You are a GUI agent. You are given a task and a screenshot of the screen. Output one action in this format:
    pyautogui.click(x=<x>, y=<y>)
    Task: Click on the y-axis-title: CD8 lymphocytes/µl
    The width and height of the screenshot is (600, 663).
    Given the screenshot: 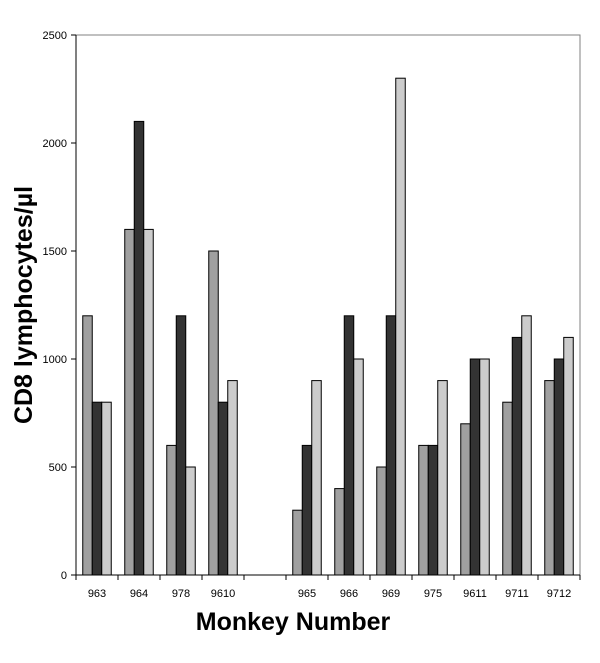 What is the action you would take?
    pyautogui.click(x=24, y=305)
    